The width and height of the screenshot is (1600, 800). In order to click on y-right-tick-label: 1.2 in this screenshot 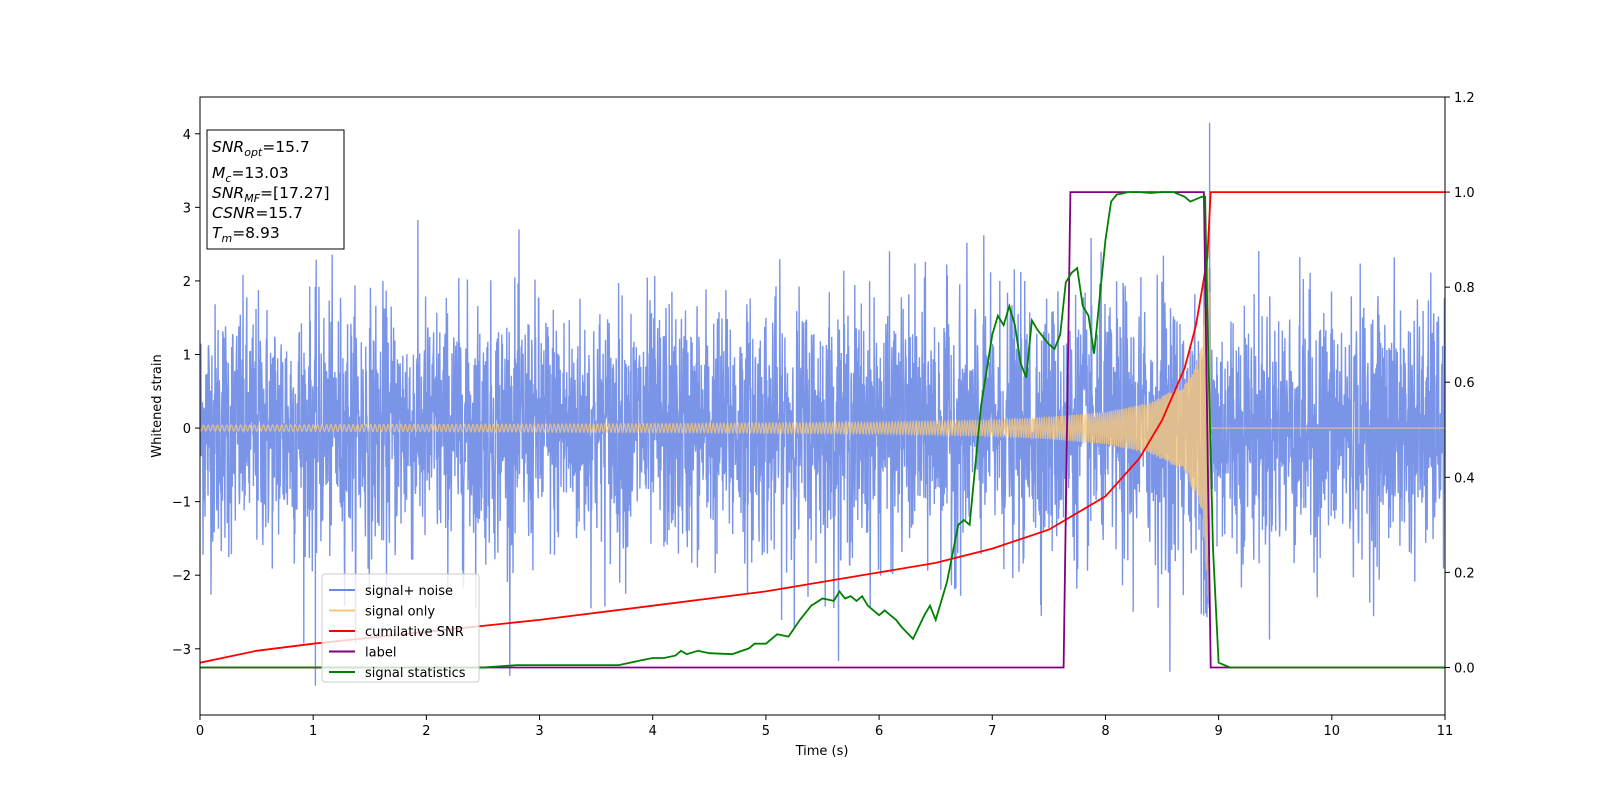, I will do `click(1464, 98)`.